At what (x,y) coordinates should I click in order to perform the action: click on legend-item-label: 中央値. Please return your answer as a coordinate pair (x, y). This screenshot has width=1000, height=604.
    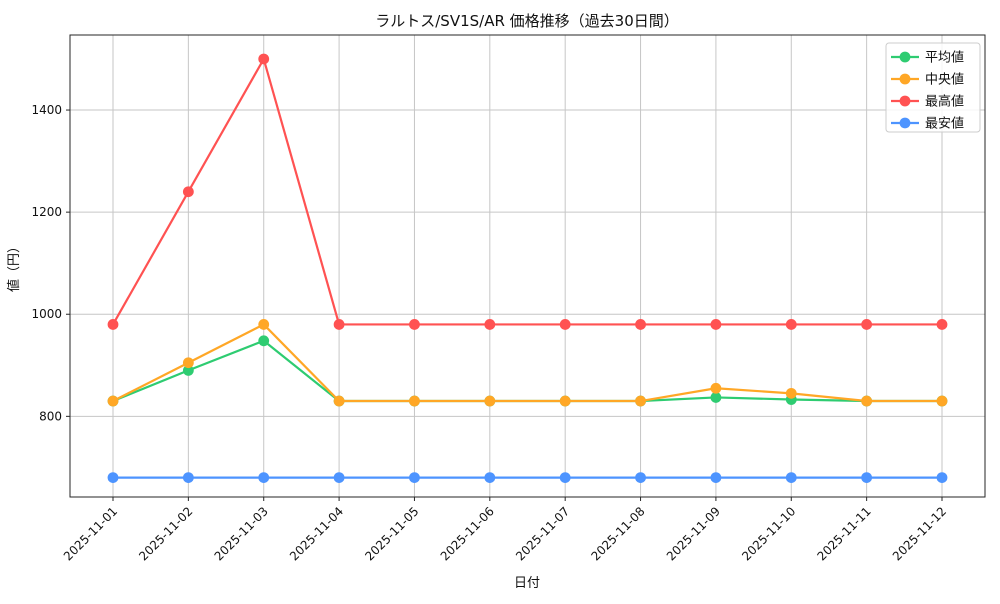
    Looking at the image, I should click on (944, 80).